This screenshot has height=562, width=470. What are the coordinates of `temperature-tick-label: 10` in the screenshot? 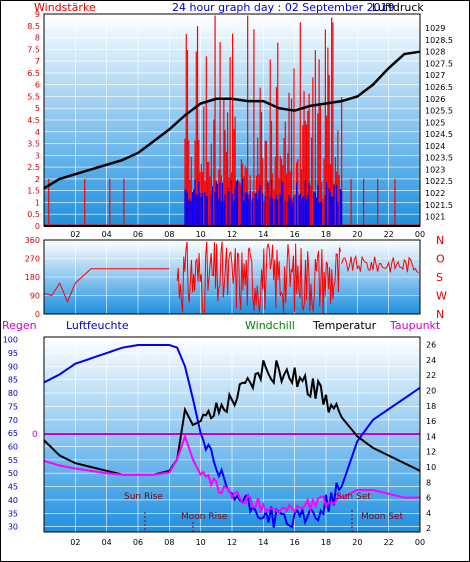 It's located at (431, 467).